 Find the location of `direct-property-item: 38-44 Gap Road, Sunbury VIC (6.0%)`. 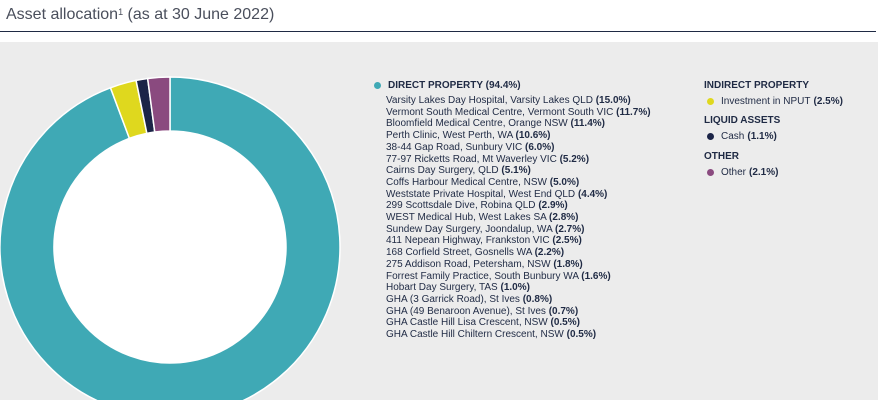

direct-property-item: 38-44 Gap Road, Sunbury VIC (6.0%) is located at coordinates (518, 148).